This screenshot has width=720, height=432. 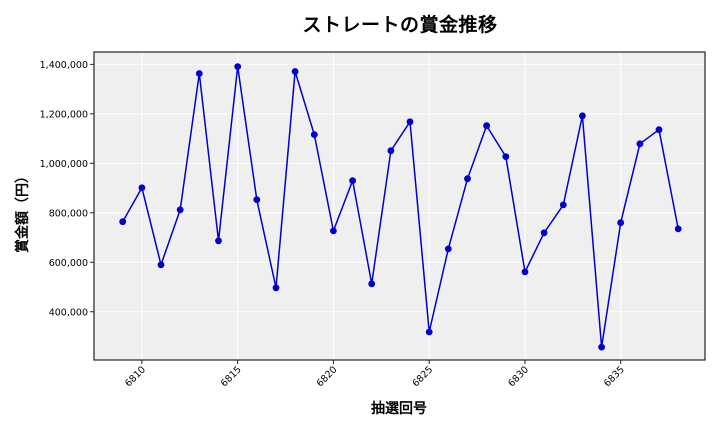 I want to click on y-tick-label: 1,200,000, so click(x=64, y=114).